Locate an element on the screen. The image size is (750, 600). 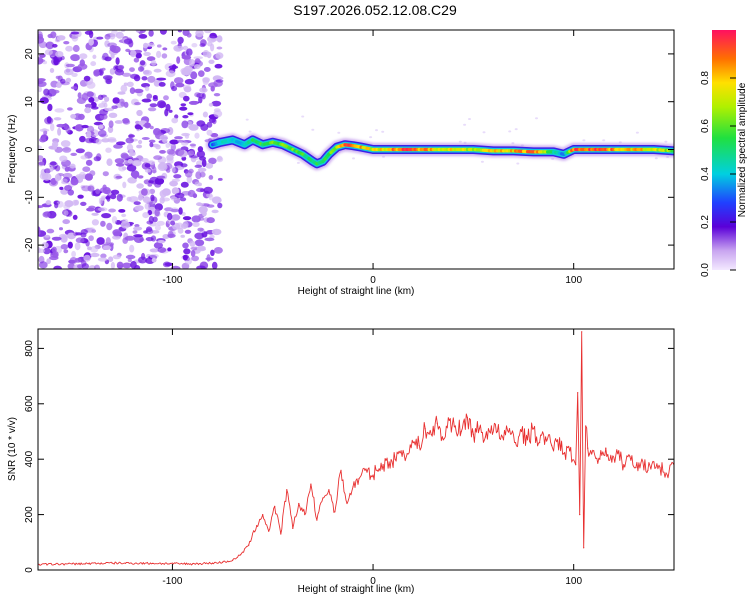
colorbar-ticks: 0.0 0.2 0.4 0.6 0.8 is located at coordinates (718, 174).